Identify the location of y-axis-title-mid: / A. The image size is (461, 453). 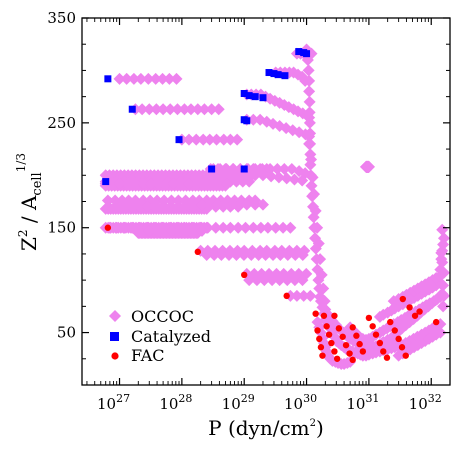
(29, 212).